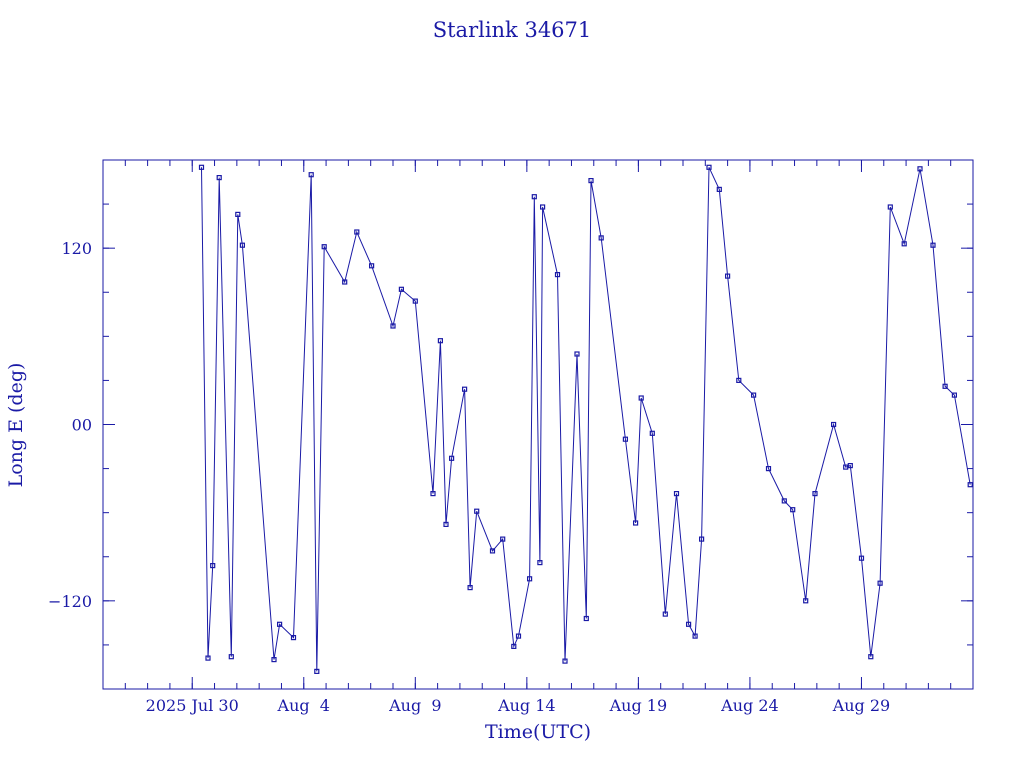  What do you see at coordinates (76, 248) in the screenshot?
I see `y-tick-label: 120` at bounding box center [76, 248].